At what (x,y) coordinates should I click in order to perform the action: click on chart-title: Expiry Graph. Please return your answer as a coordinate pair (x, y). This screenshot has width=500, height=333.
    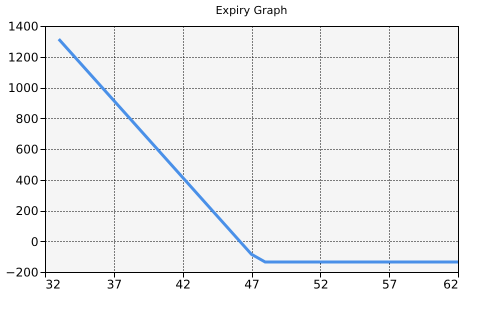
    Looking at the image, I should click on (252, 10).